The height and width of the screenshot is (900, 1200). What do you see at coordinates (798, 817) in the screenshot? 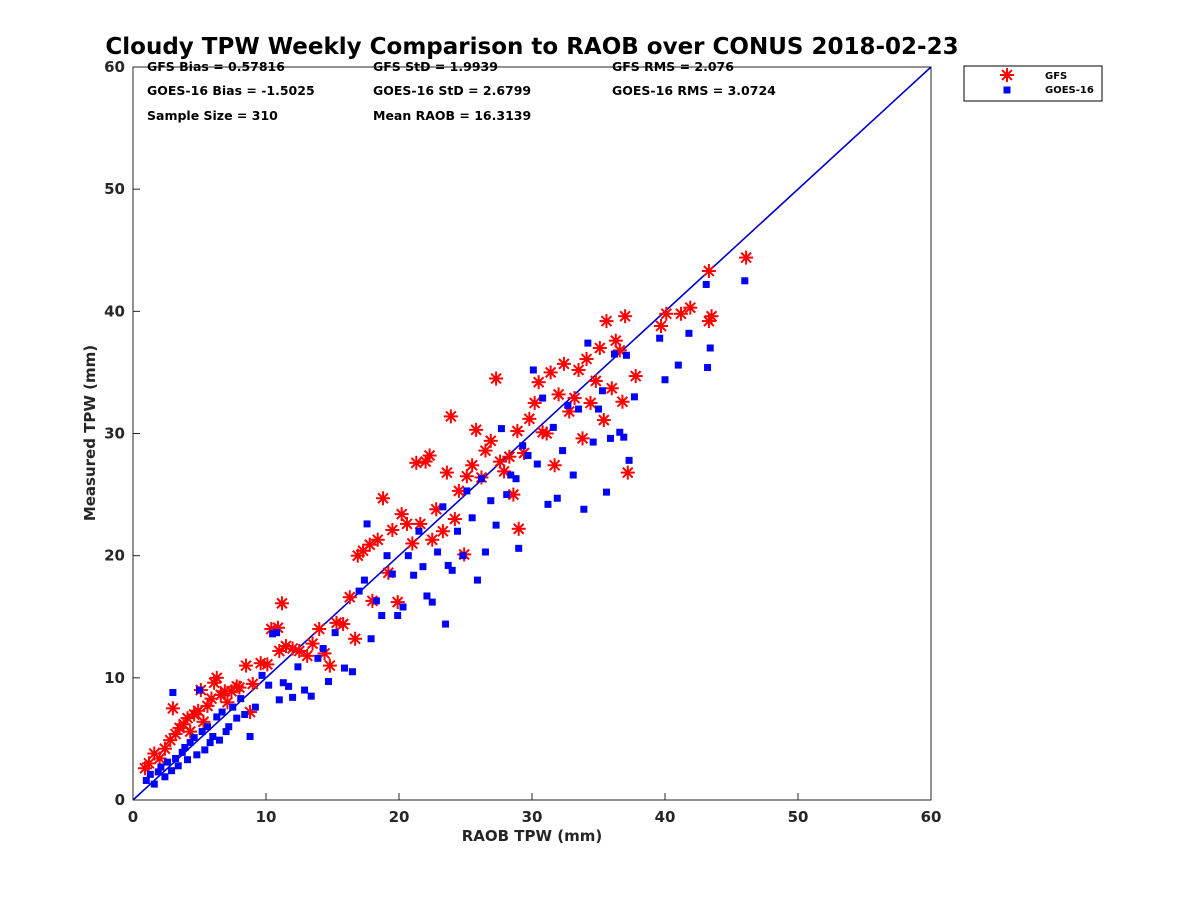
I see `x-tick-label: 50` at bounding box center [798, 817].